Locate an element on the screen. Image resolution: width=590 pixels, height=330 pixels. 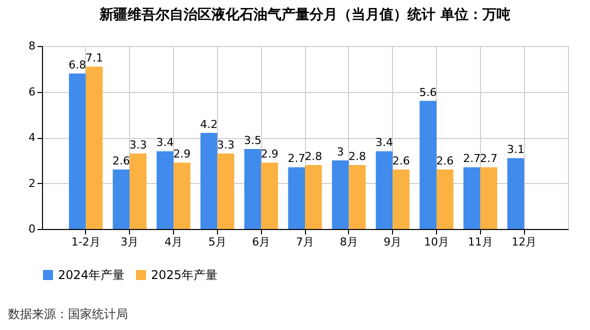
legend-label: 2025年产量 is located at coordinates (184, 275).